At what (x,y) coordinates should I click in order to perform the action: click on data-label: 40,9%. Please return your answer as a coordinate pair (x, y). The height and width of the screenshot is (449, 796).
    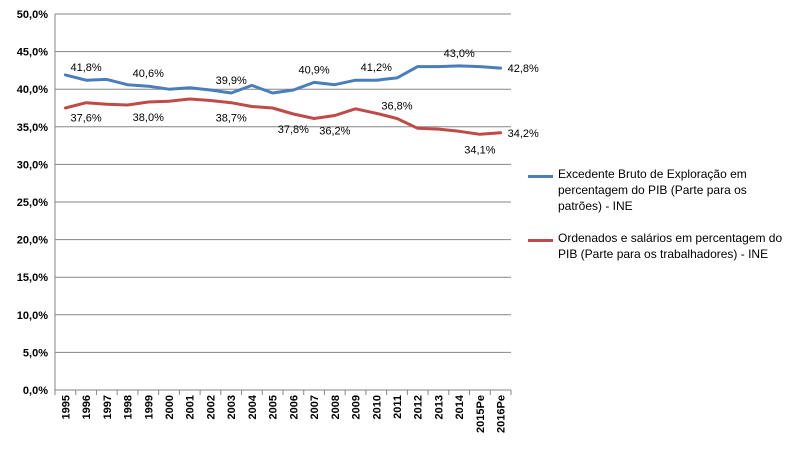
    Looking at the image, I should click on (313, 70).